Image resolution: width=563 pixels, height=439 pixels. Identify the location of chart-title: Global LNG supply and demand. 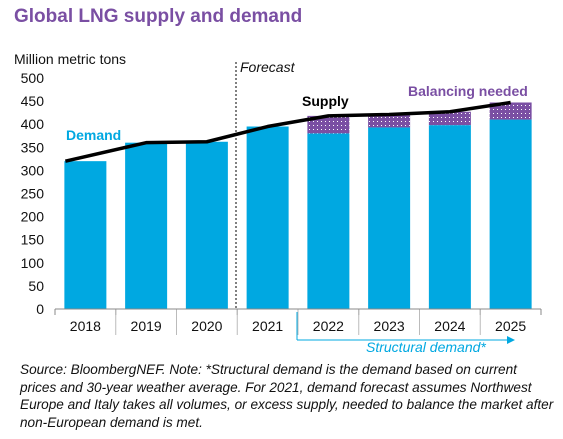
(158, 16).